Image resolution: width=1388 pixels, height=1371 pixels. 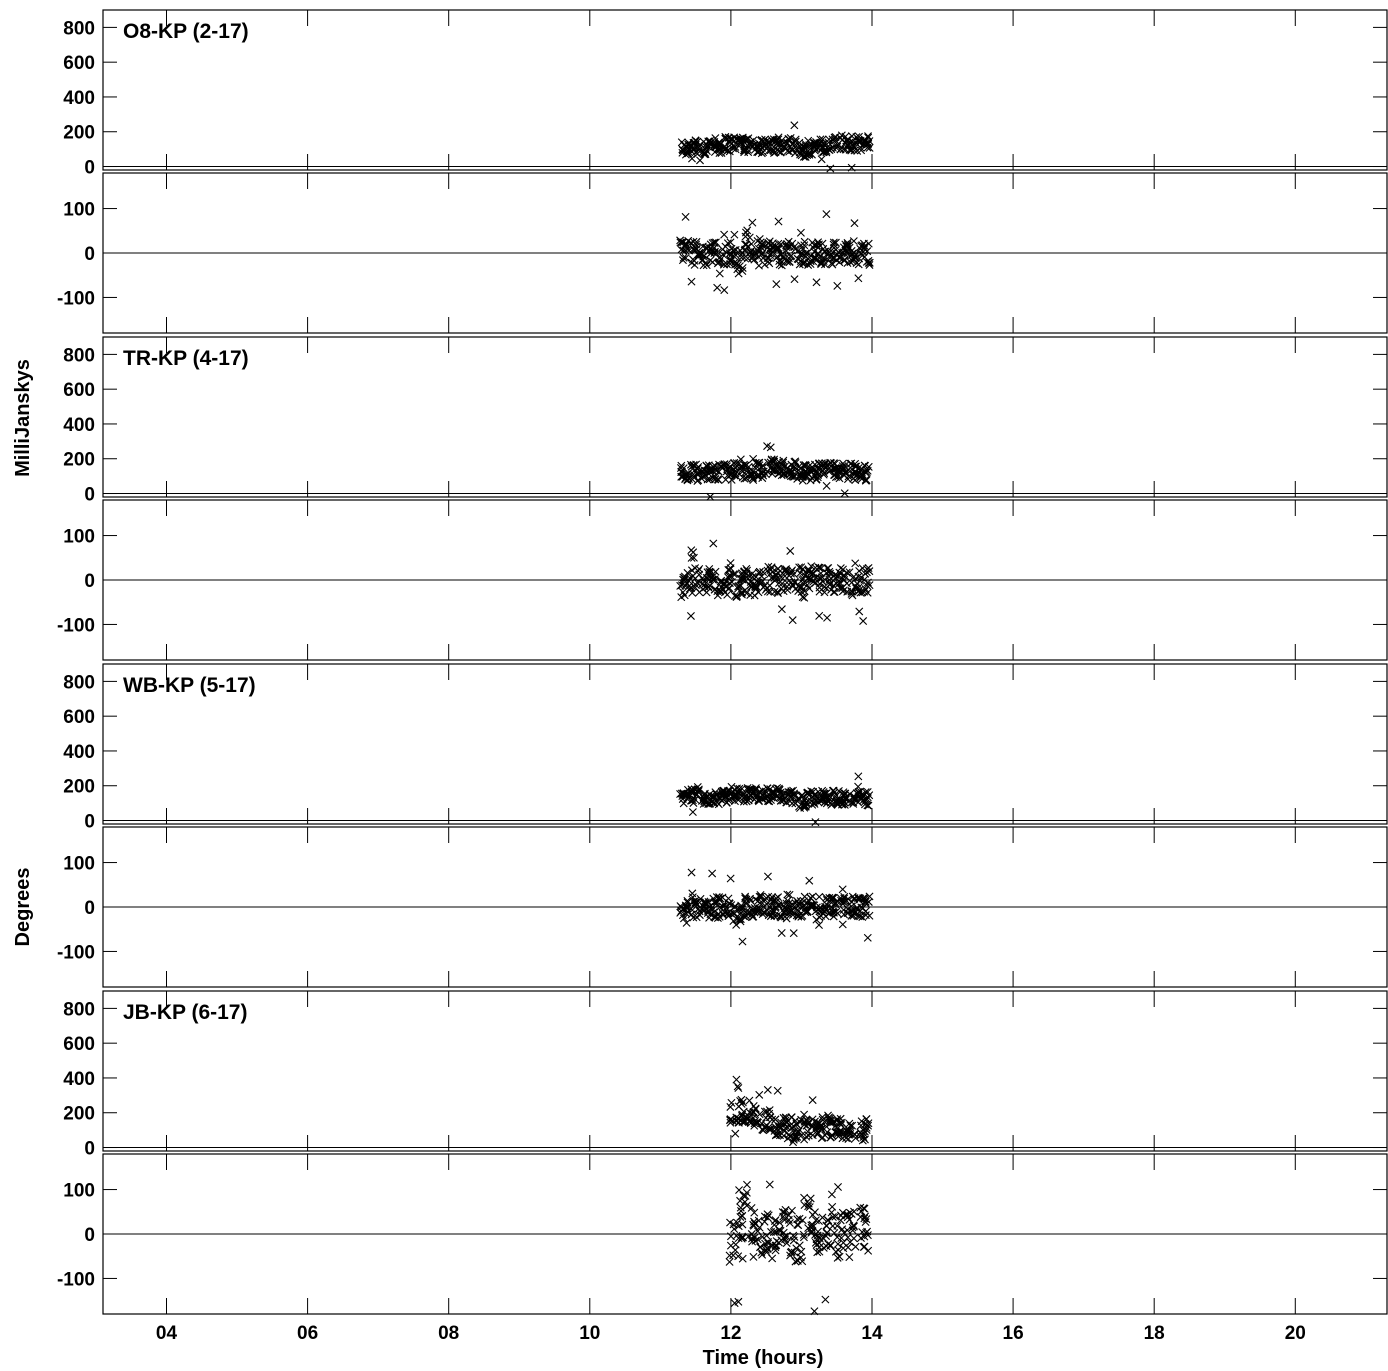 What do you see at coordinates (79, 390) in the screenshot?
I see `amplitude-tick-label: 600` at bounding box center [79, 390].